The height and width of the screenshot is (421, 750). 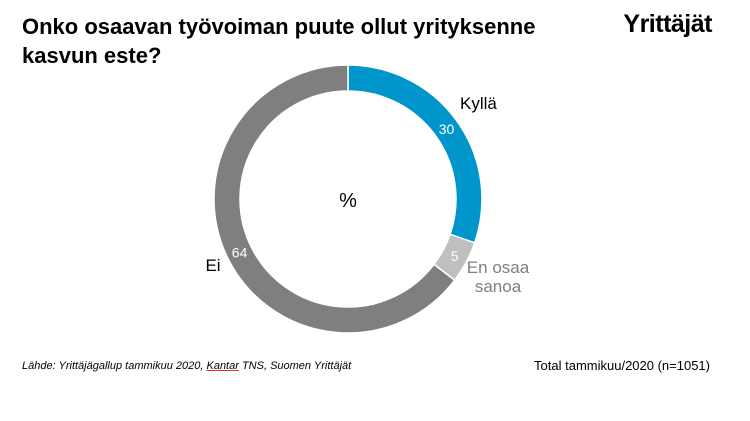 I want to click on source-kantar: Kantar, so click(x=222, y=366).